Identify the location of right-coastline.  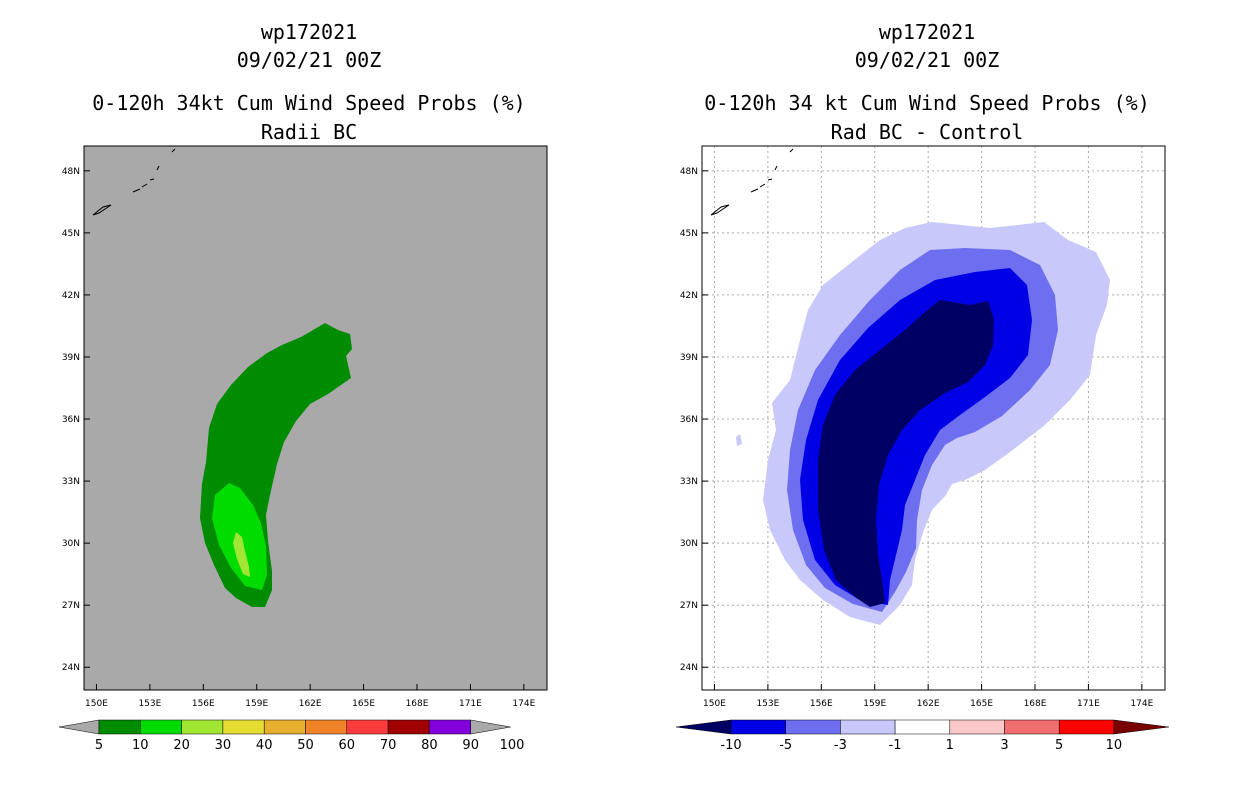
(752, 182).